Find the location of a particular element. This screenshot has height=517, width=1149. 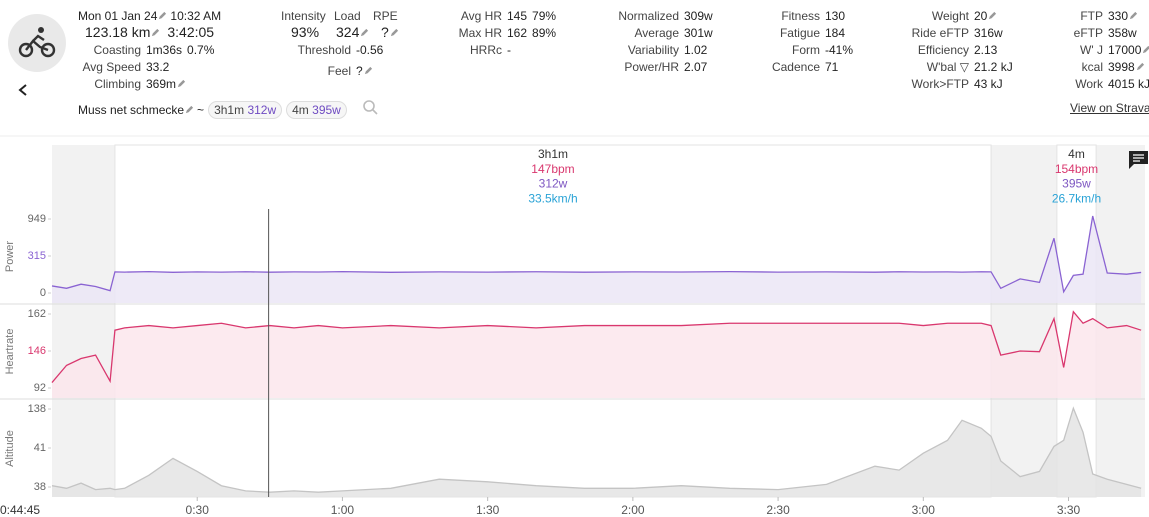

stat-value: -0.56 is located at coordinates (370, 50).